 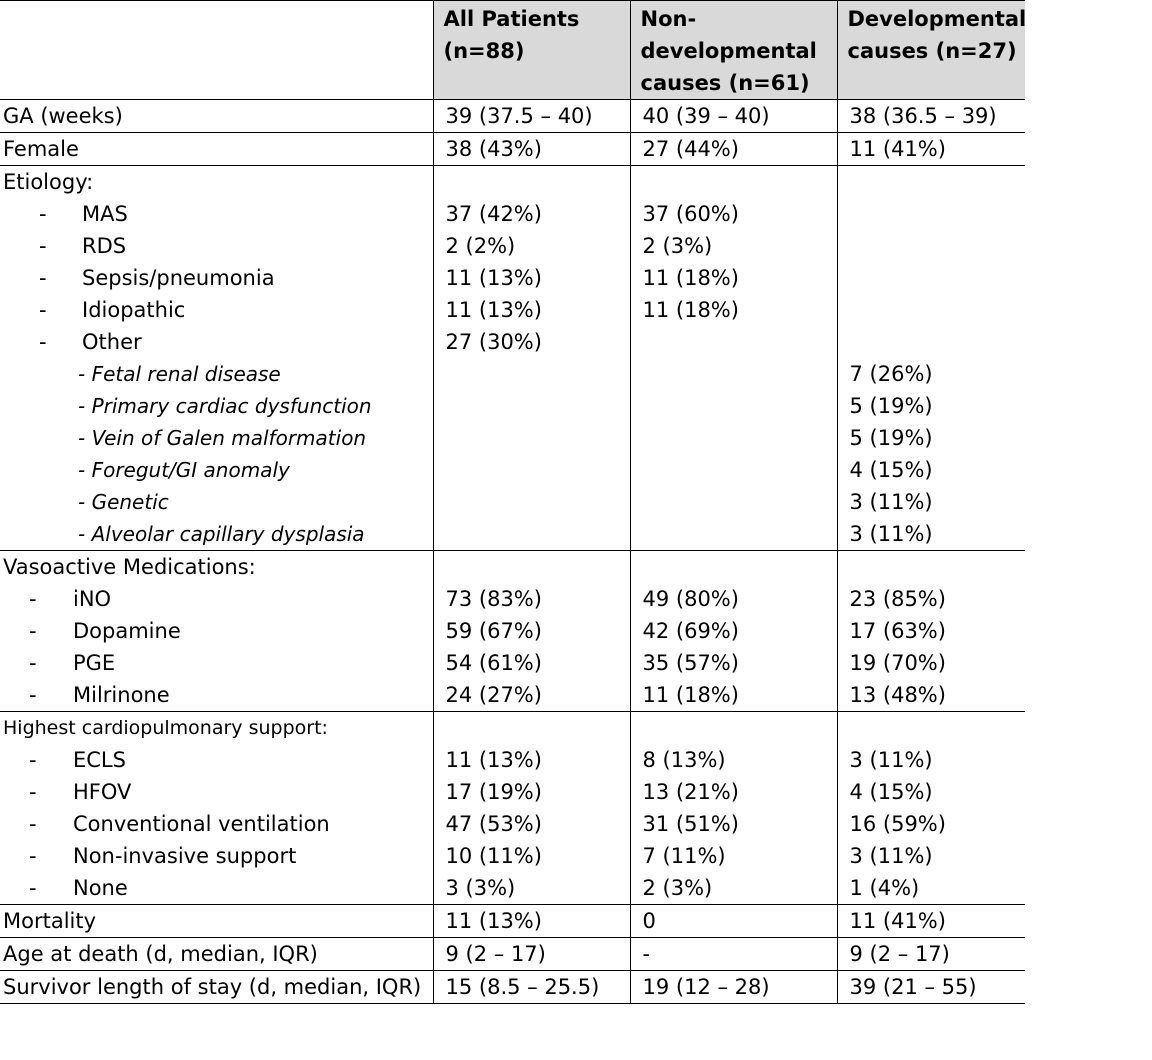 I want to click on row-label: iNO, so click(x=92, y=599).